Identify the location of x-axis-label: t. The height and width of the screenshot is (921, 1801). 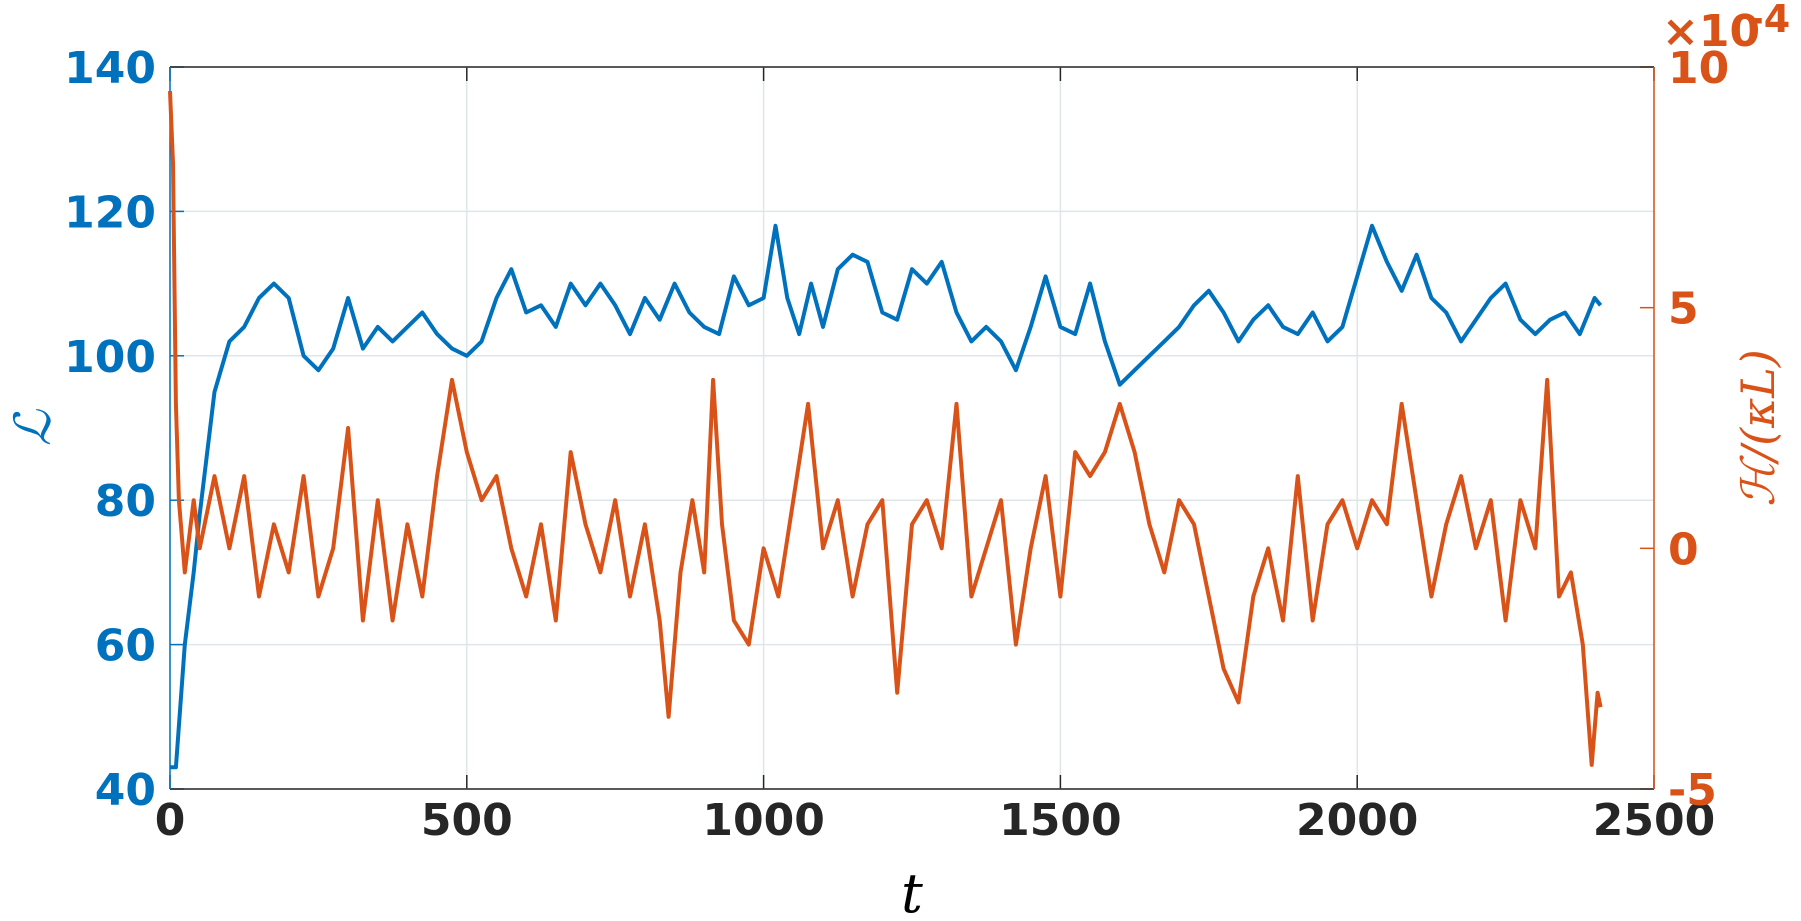
(912, 889).